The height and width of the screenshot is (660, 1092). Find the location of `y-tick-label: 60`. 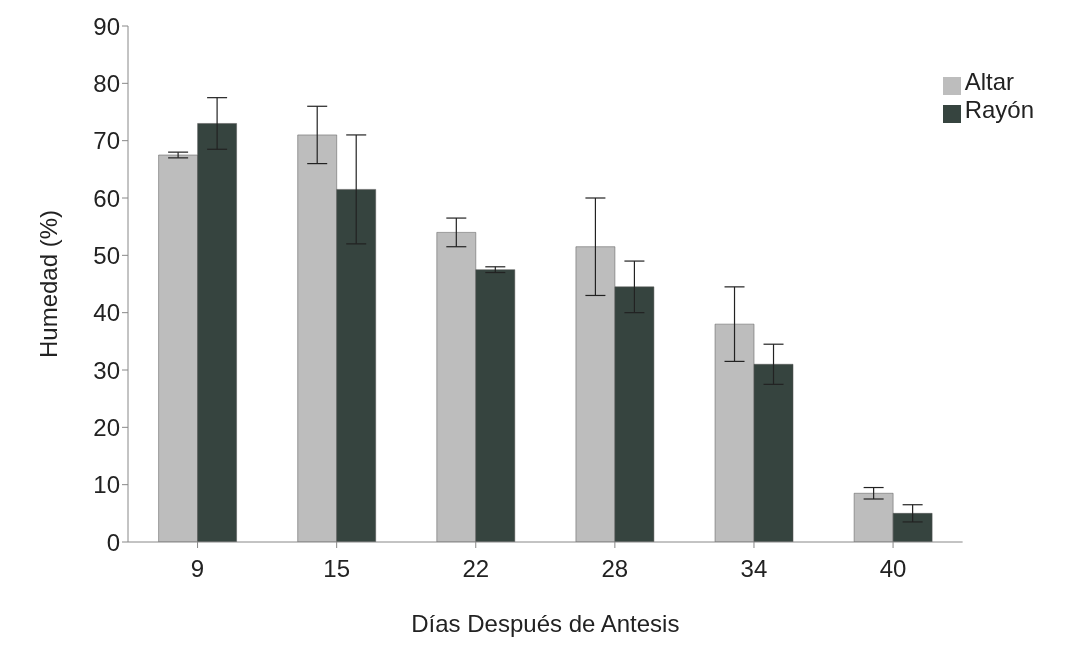

y-tick-label: 60 is located at coordinates (106, 198).